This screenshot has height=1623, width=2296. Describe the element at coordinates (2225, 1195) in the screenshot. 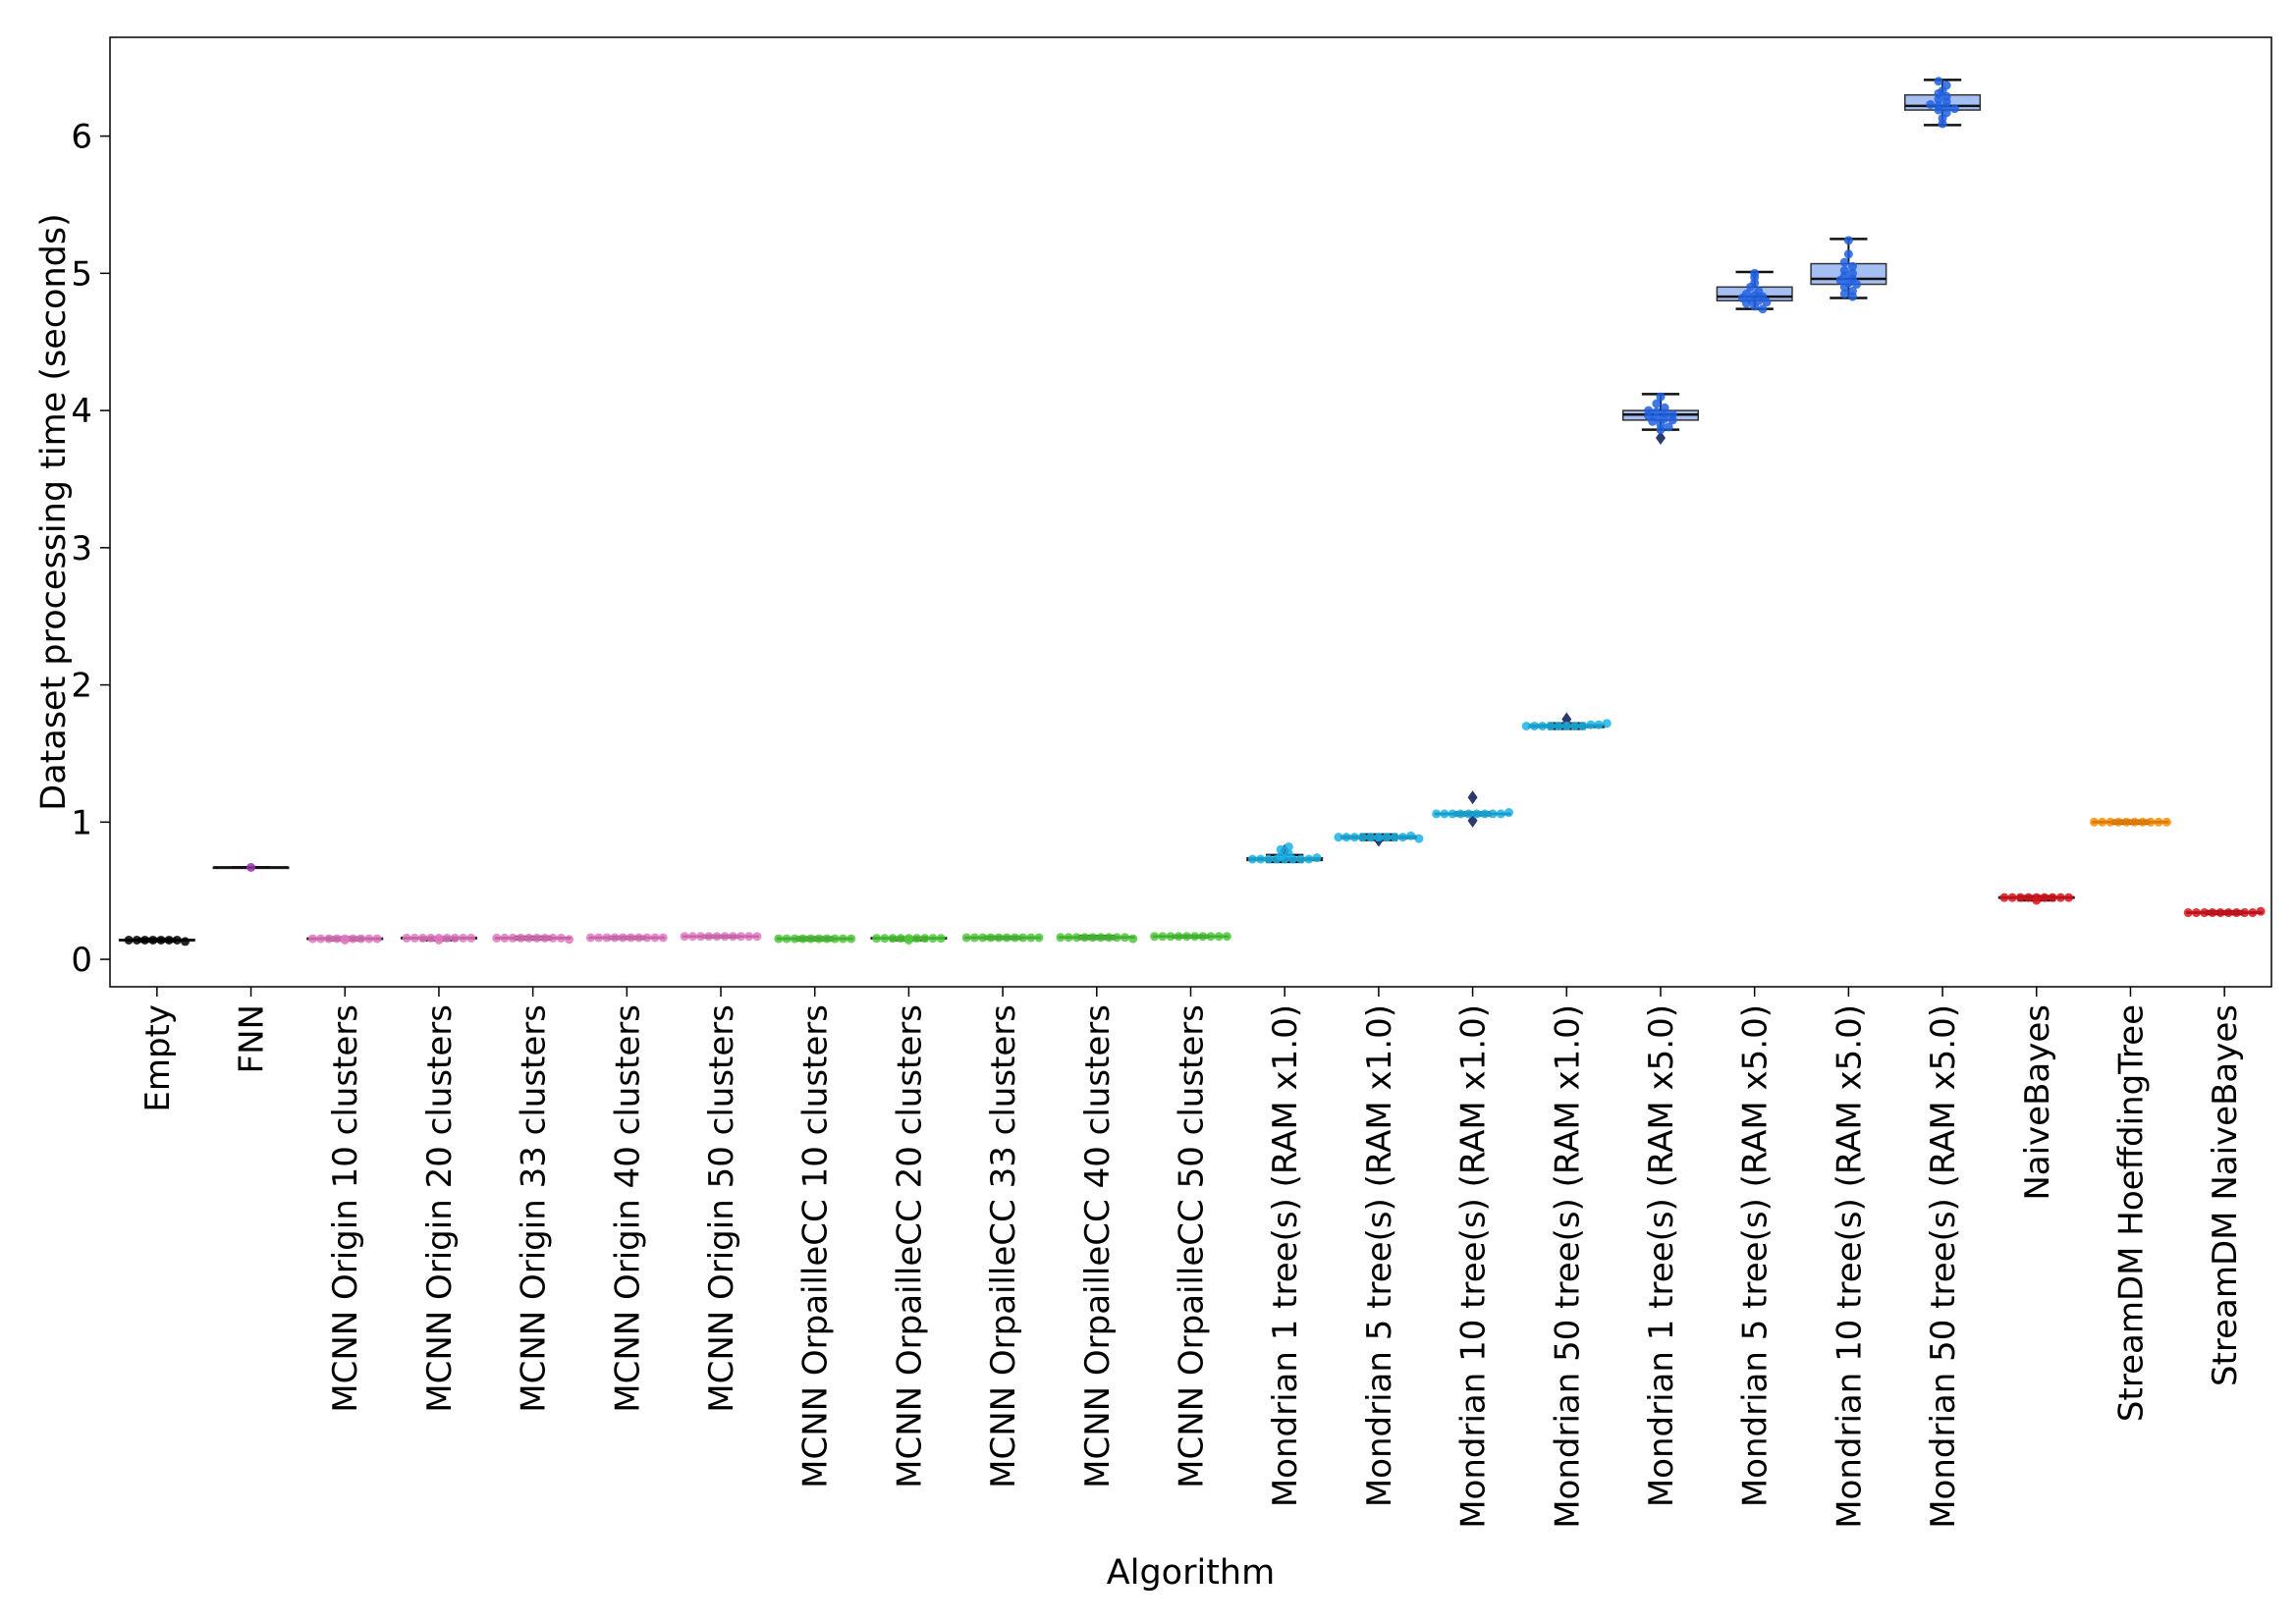

I see `x-tick-label: StreamDM NaiveBayes` at that location.